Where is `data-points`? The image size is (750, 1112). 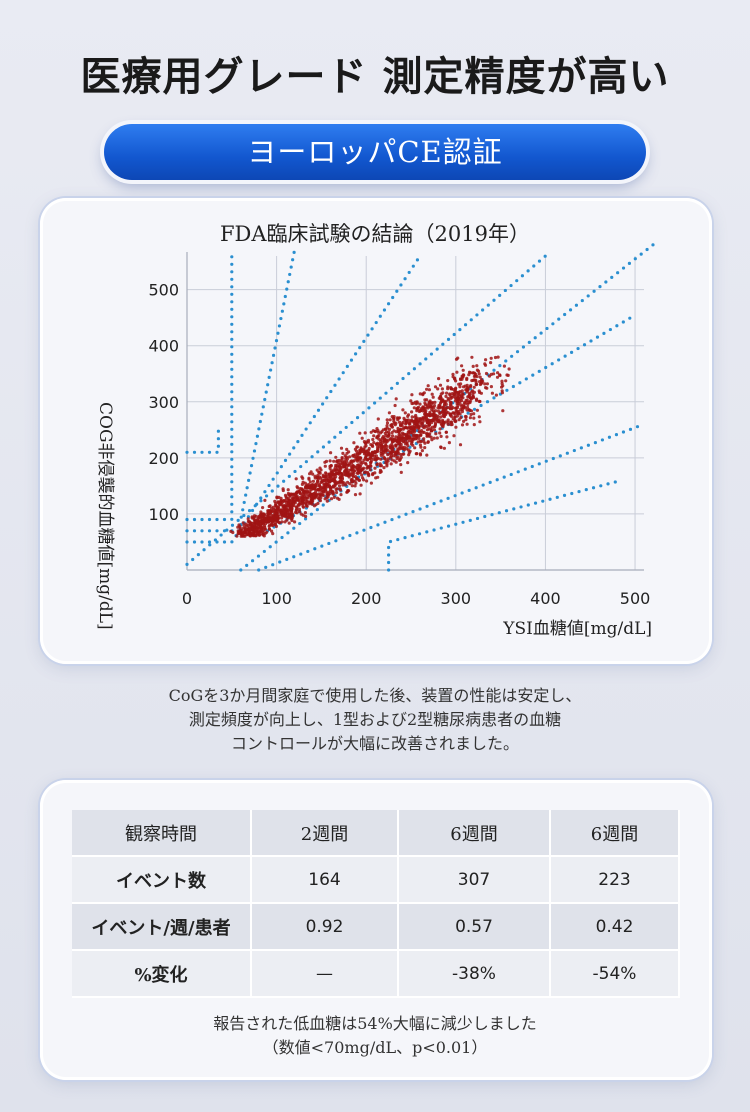
data-points is located at coordinates (370, 446).